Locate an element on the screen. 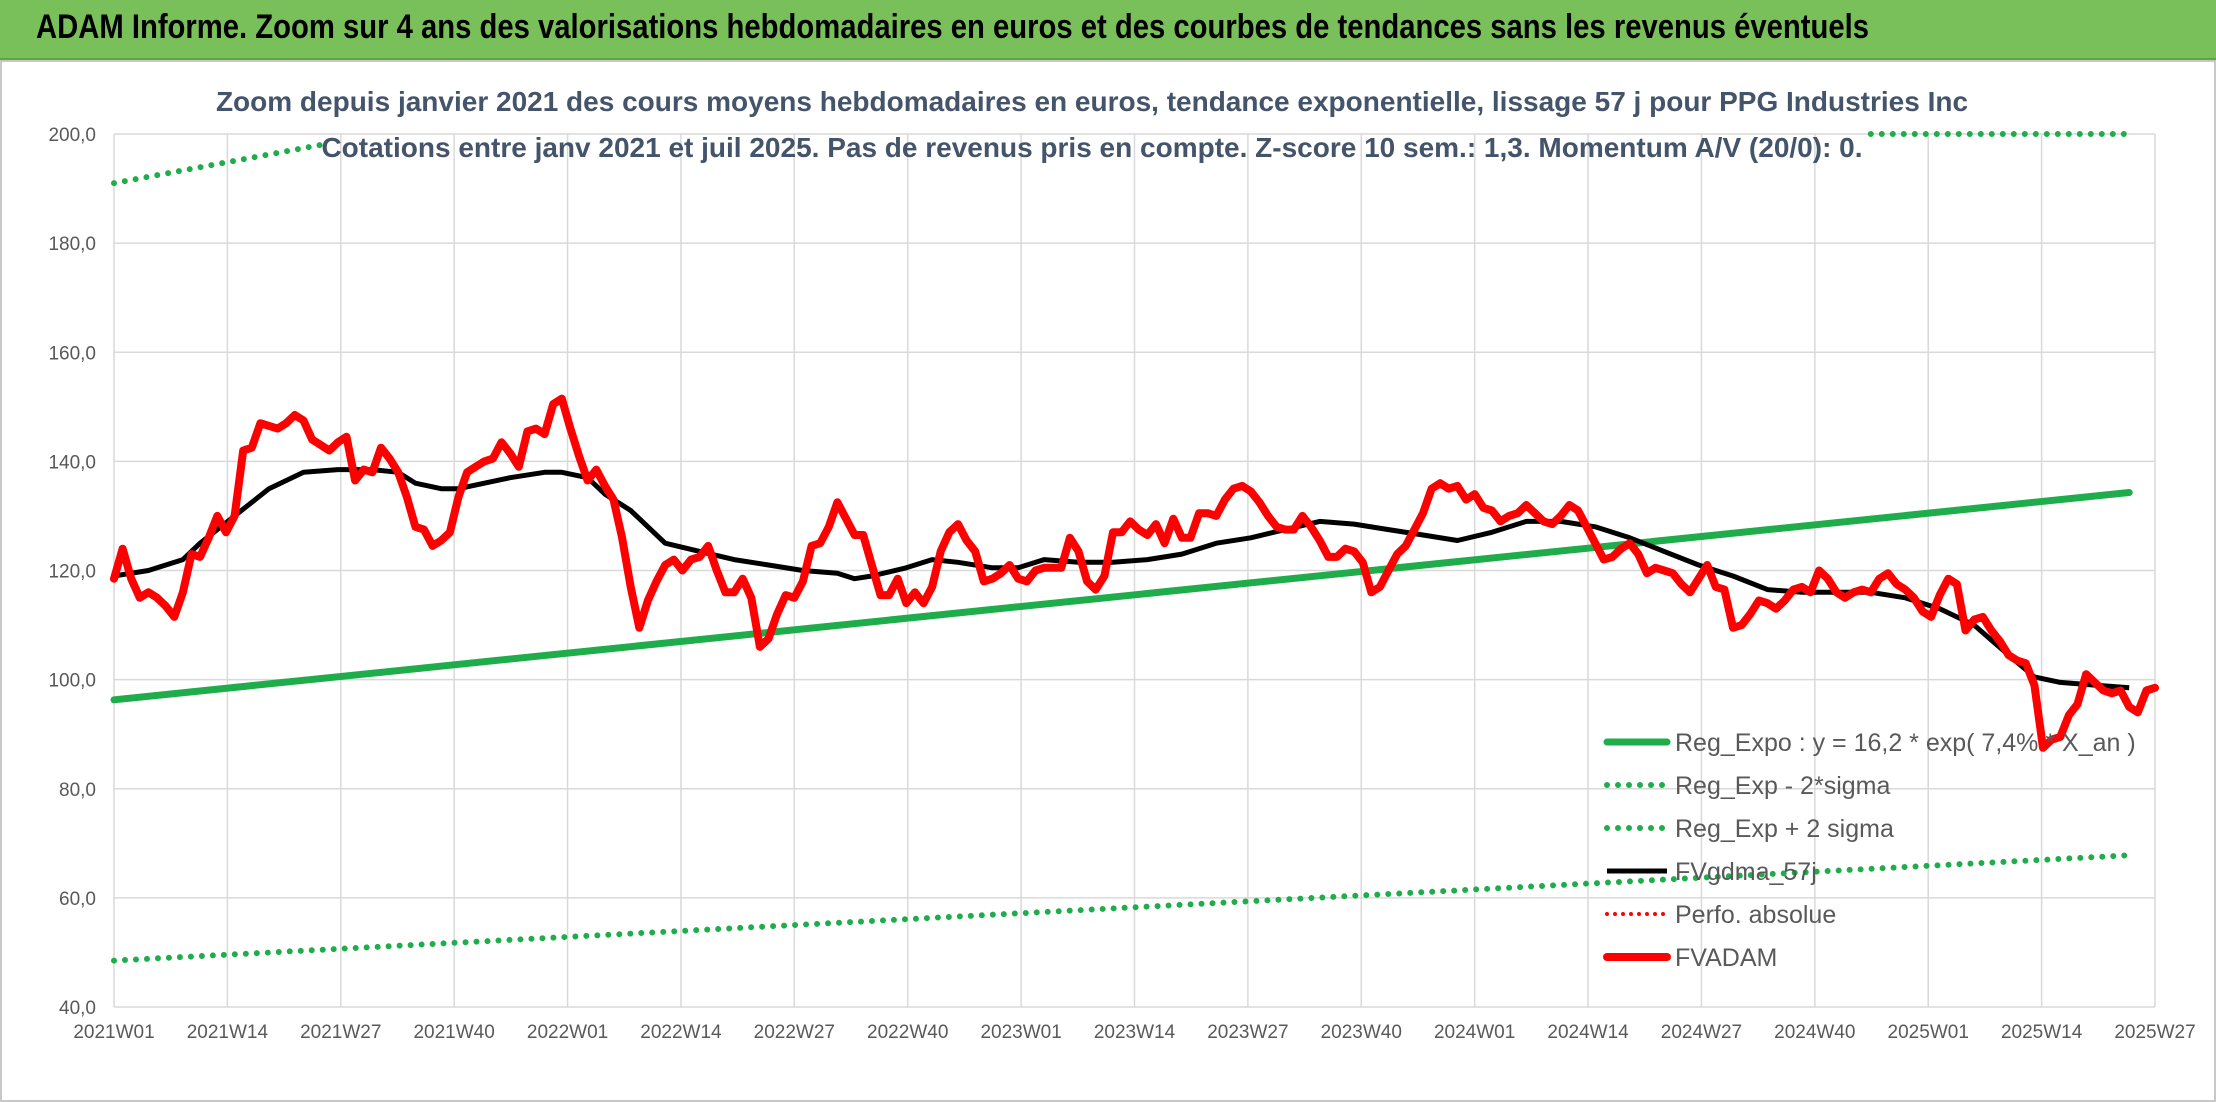  x-tick-label: 2024W27 is located at coordinates (1701, 1032).